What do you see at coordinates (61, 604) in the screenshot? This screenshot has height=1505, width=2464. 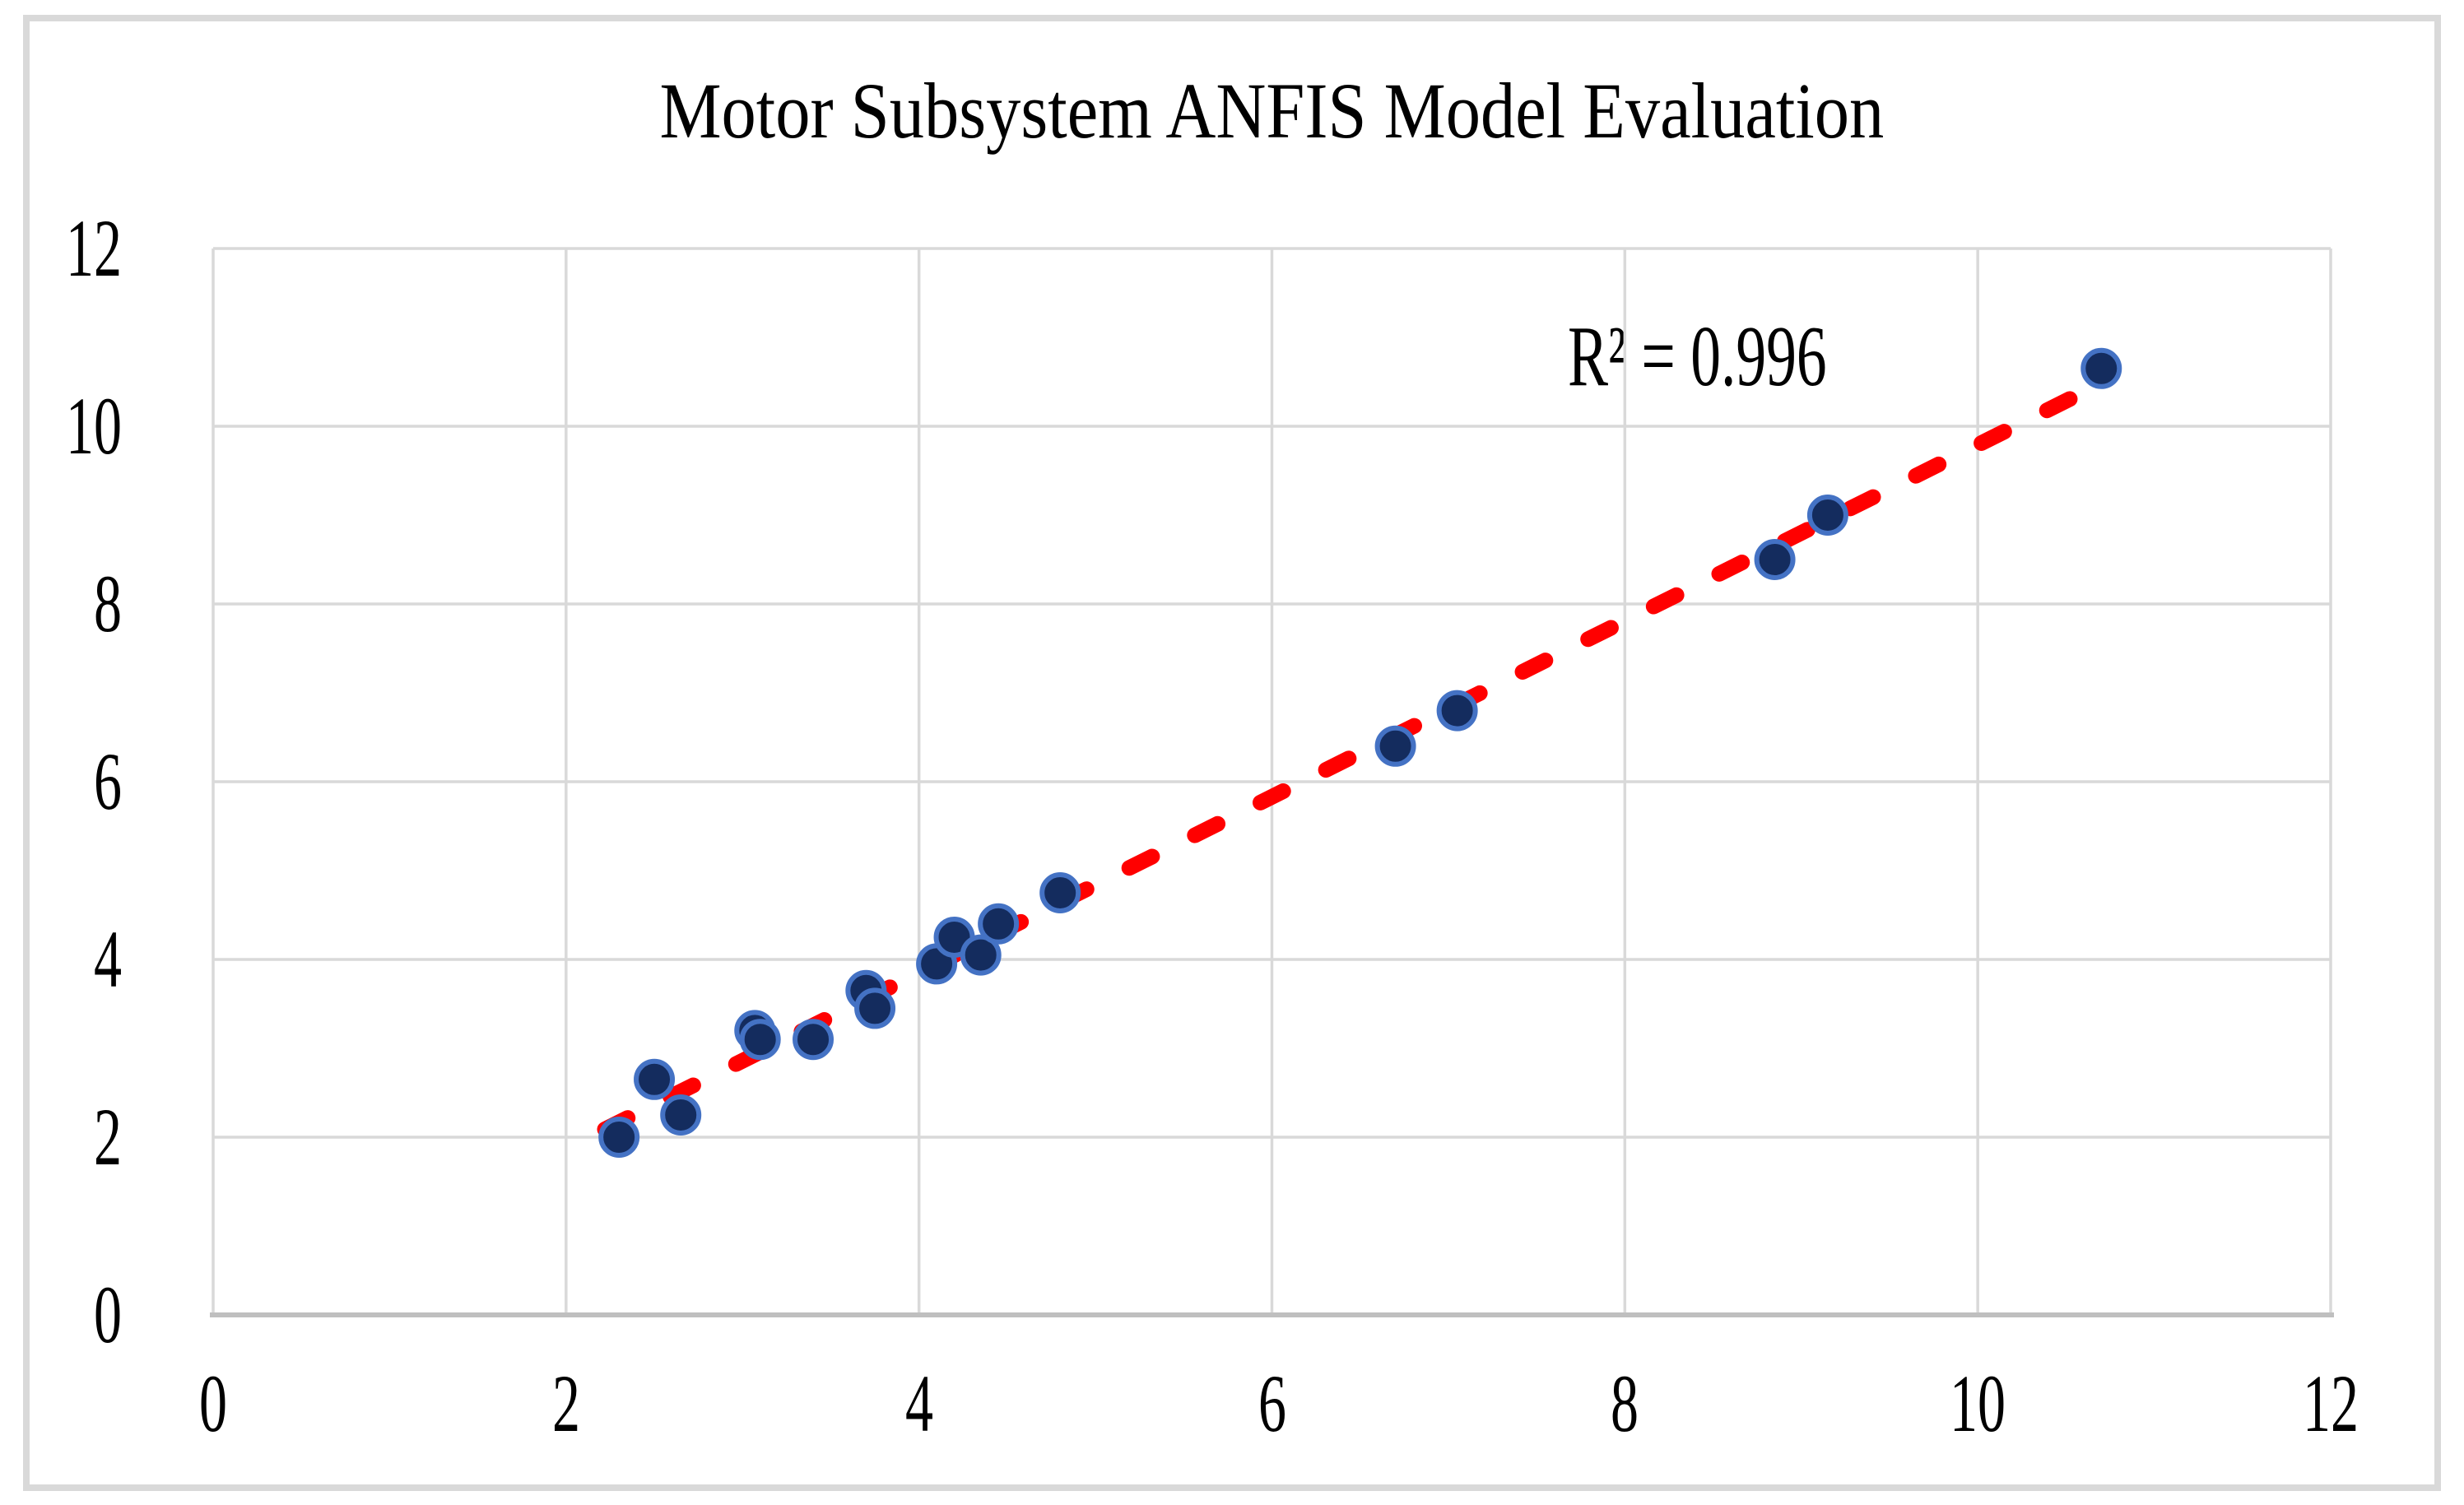 I see `y-tick-label: 8` at bounding box center [61, 604].